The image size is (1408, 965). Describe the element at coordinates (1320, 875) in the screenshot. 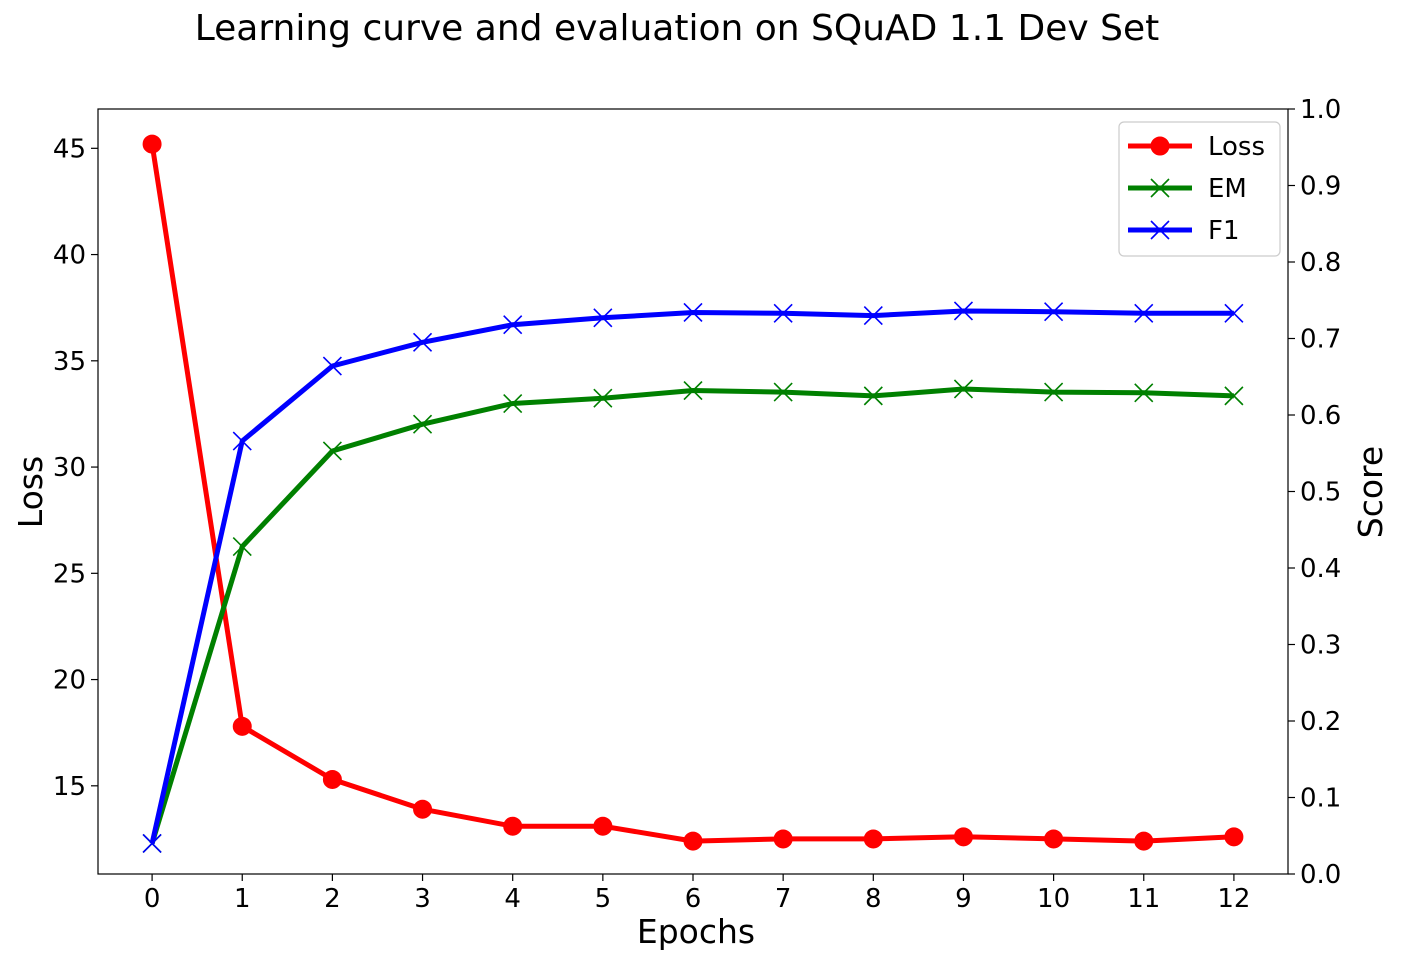

I see `y-right-tick-label: 0.0` at that location.